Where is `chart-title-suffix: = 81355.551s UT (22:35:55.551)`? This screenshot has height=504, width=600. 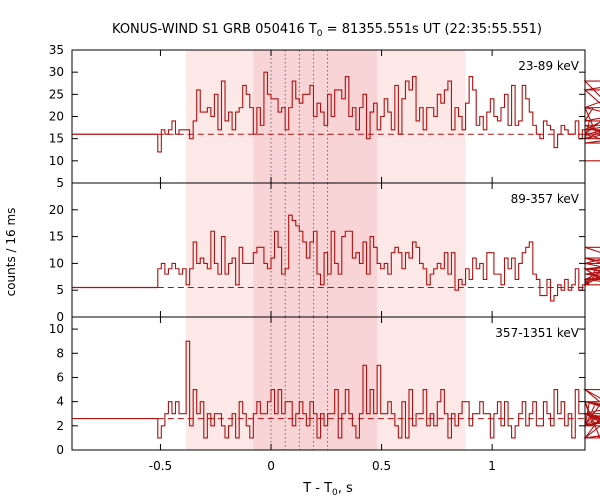
chart-title-suffix: = 81355.551s UT (22:35:55.551) is located at coordinates (432, 29).